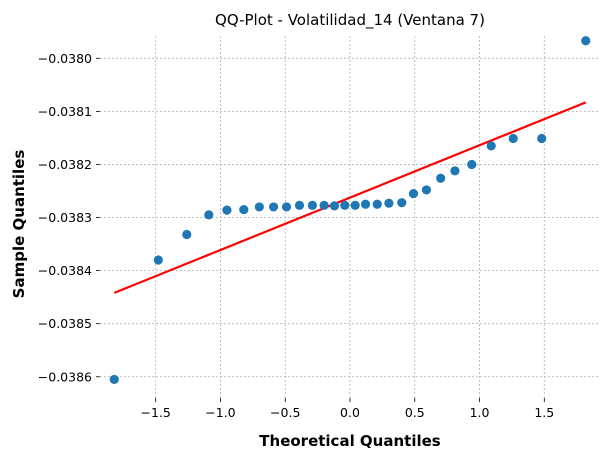 The height and width of the screenshot is (459, 609). What do you see at coordinates (65, 217) in the screenshot?
I see `y-tick-label: −0.0383` at bounding box center [65, 217].